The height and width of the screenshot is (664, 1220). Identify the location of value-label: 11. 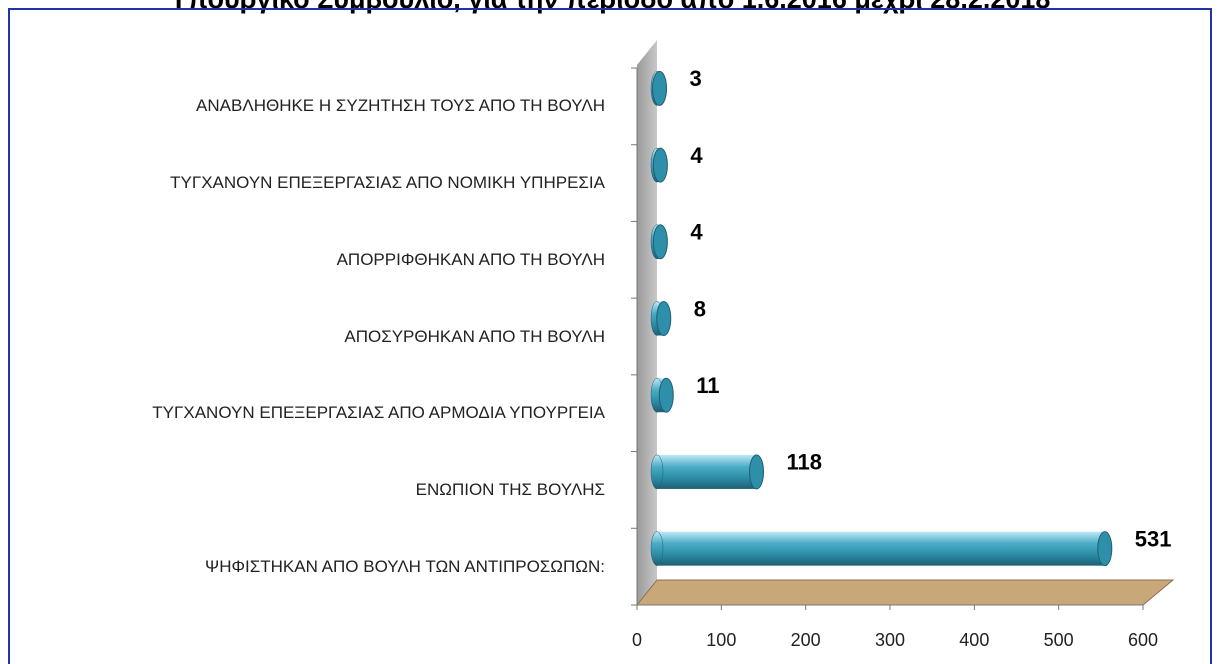
(707, 385).